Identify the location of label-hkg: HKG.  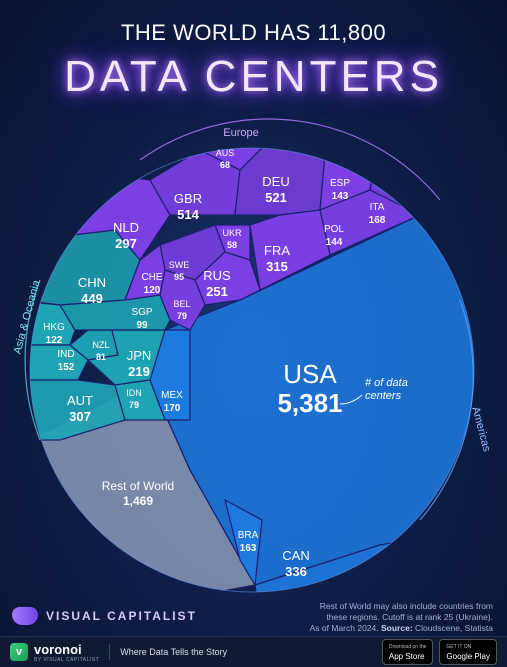
(54, 327).